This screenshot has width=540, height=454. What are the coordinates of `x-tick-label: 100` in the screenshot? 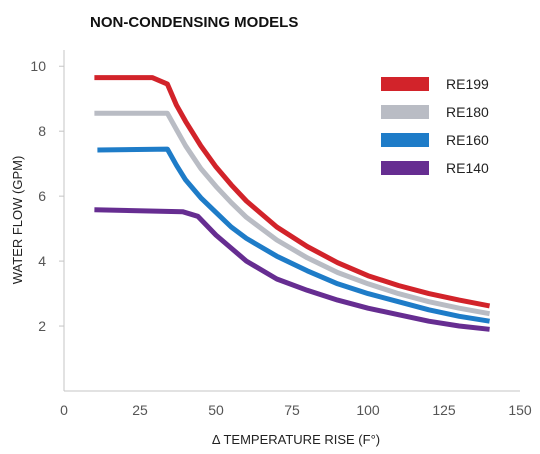 It's located at (368, 410).